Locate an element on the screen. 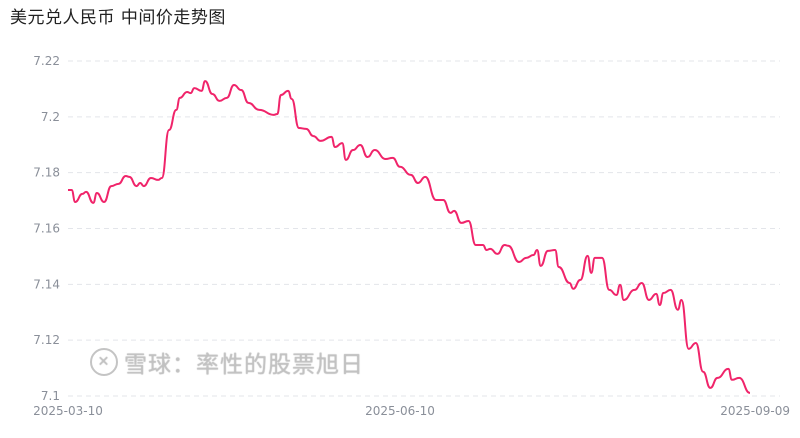  y-tick-label: 7.12 is located at coordinates (46, 340).